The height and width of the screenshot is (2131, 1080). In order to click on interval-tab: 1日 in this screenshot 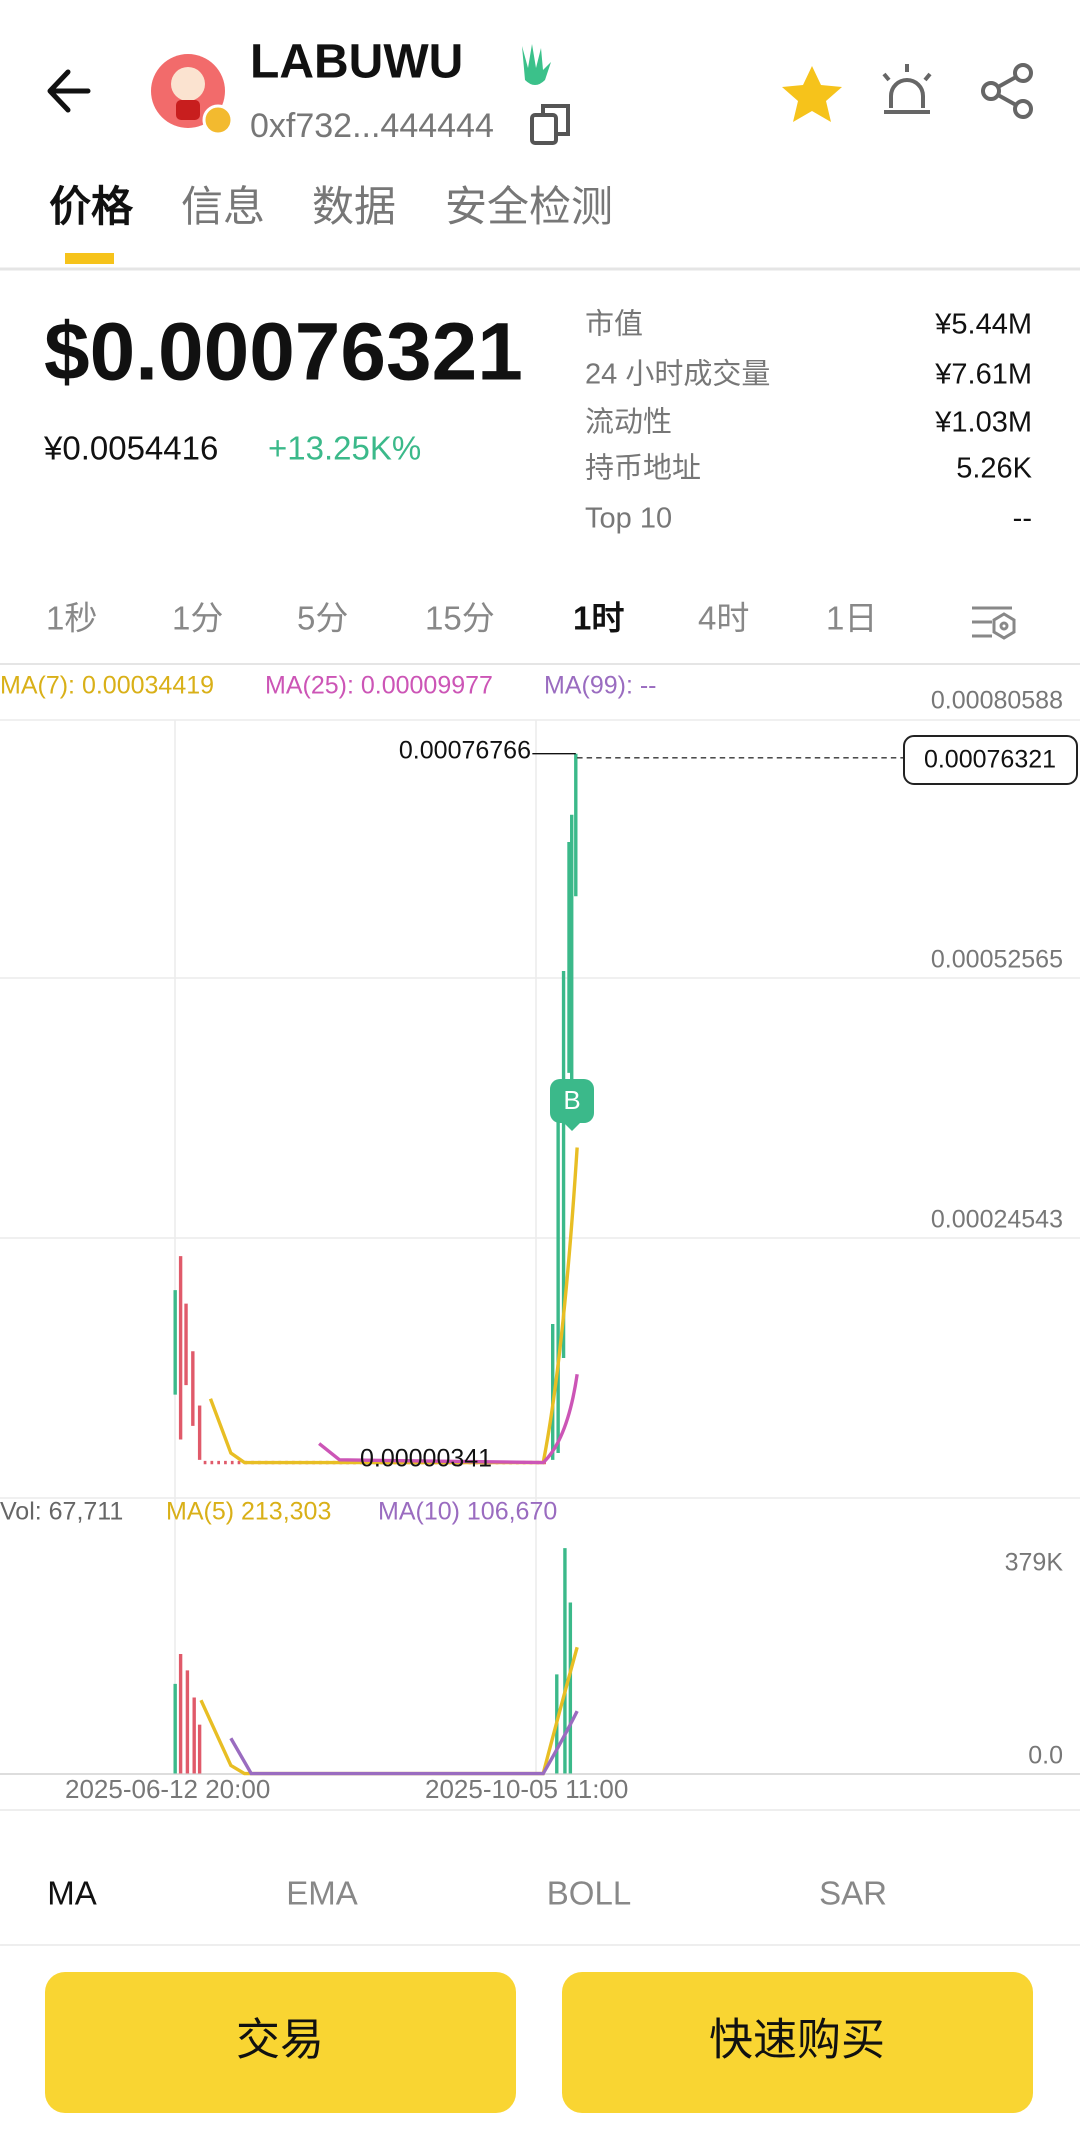, I will do `click(851, 618)`.